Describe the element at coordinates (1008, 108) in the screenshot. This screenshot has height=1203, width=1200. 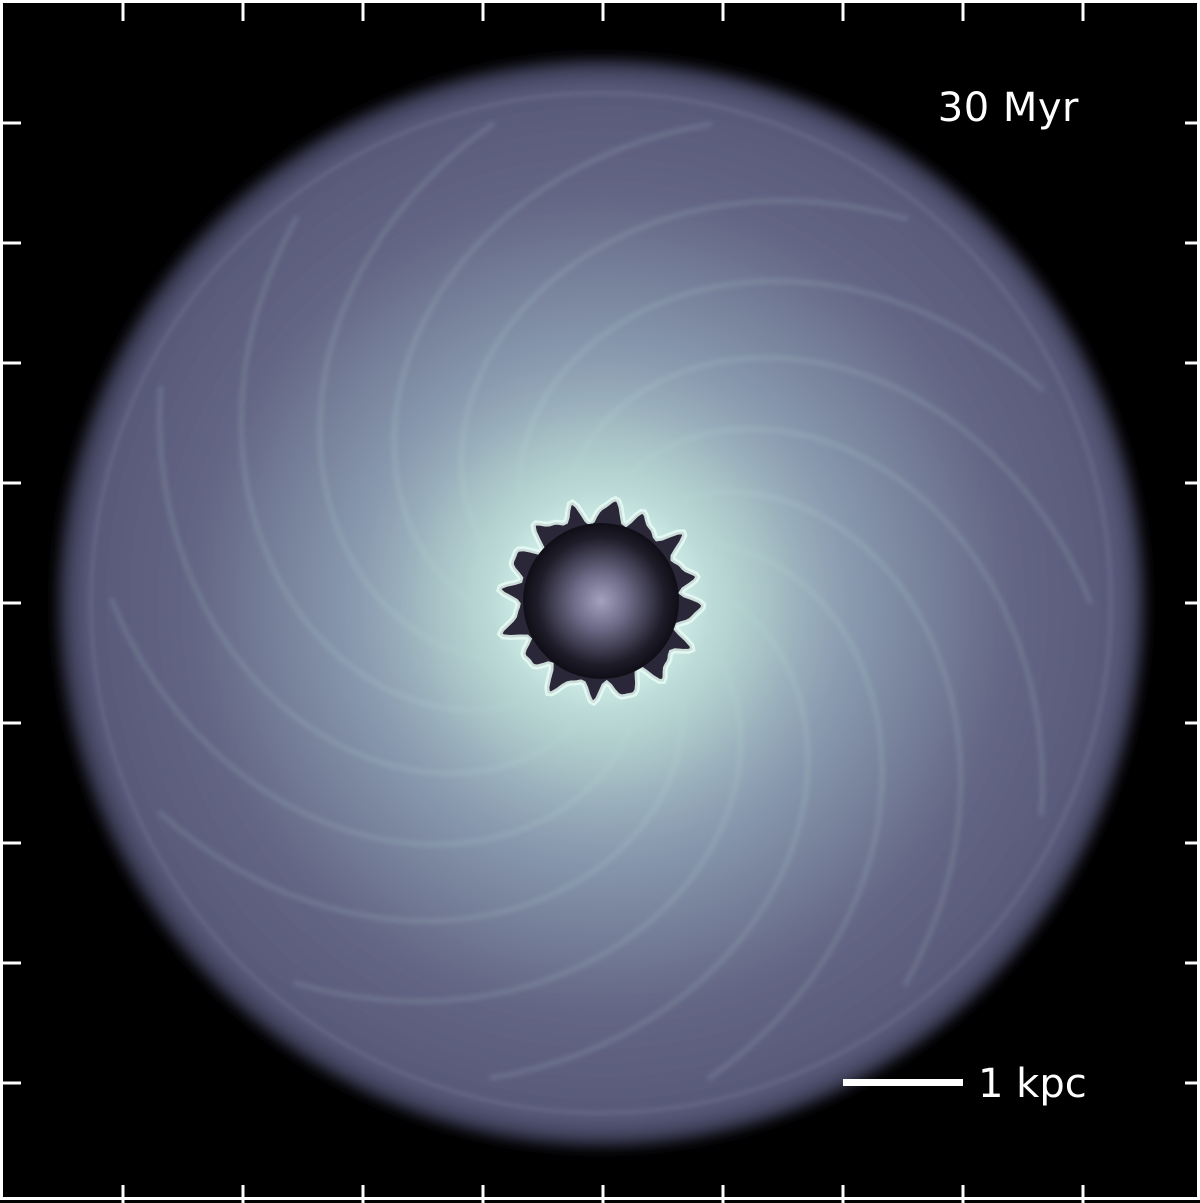
I see `time-label: 30 Myr` at that location.